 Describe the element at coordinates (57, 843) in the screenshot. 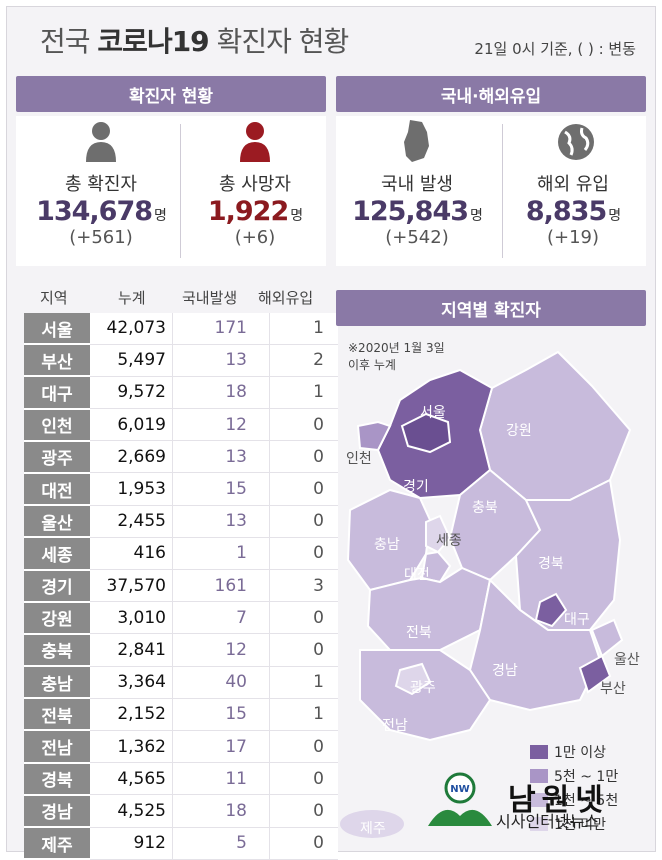

I see `region-name: 제주` at that location.